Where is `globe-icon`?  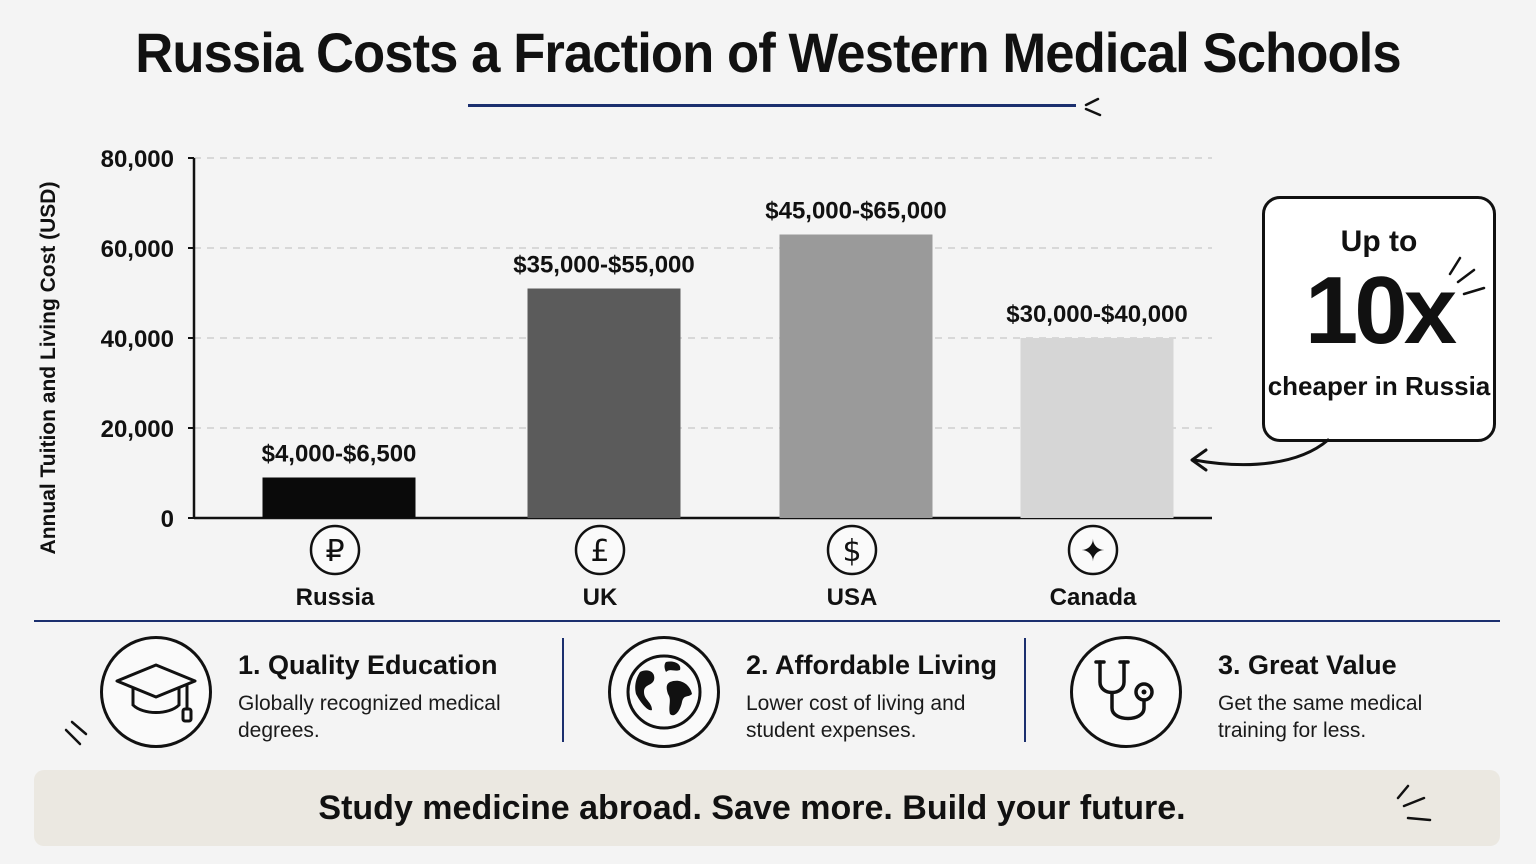 globe-icon is located at coordinates (664, 692).